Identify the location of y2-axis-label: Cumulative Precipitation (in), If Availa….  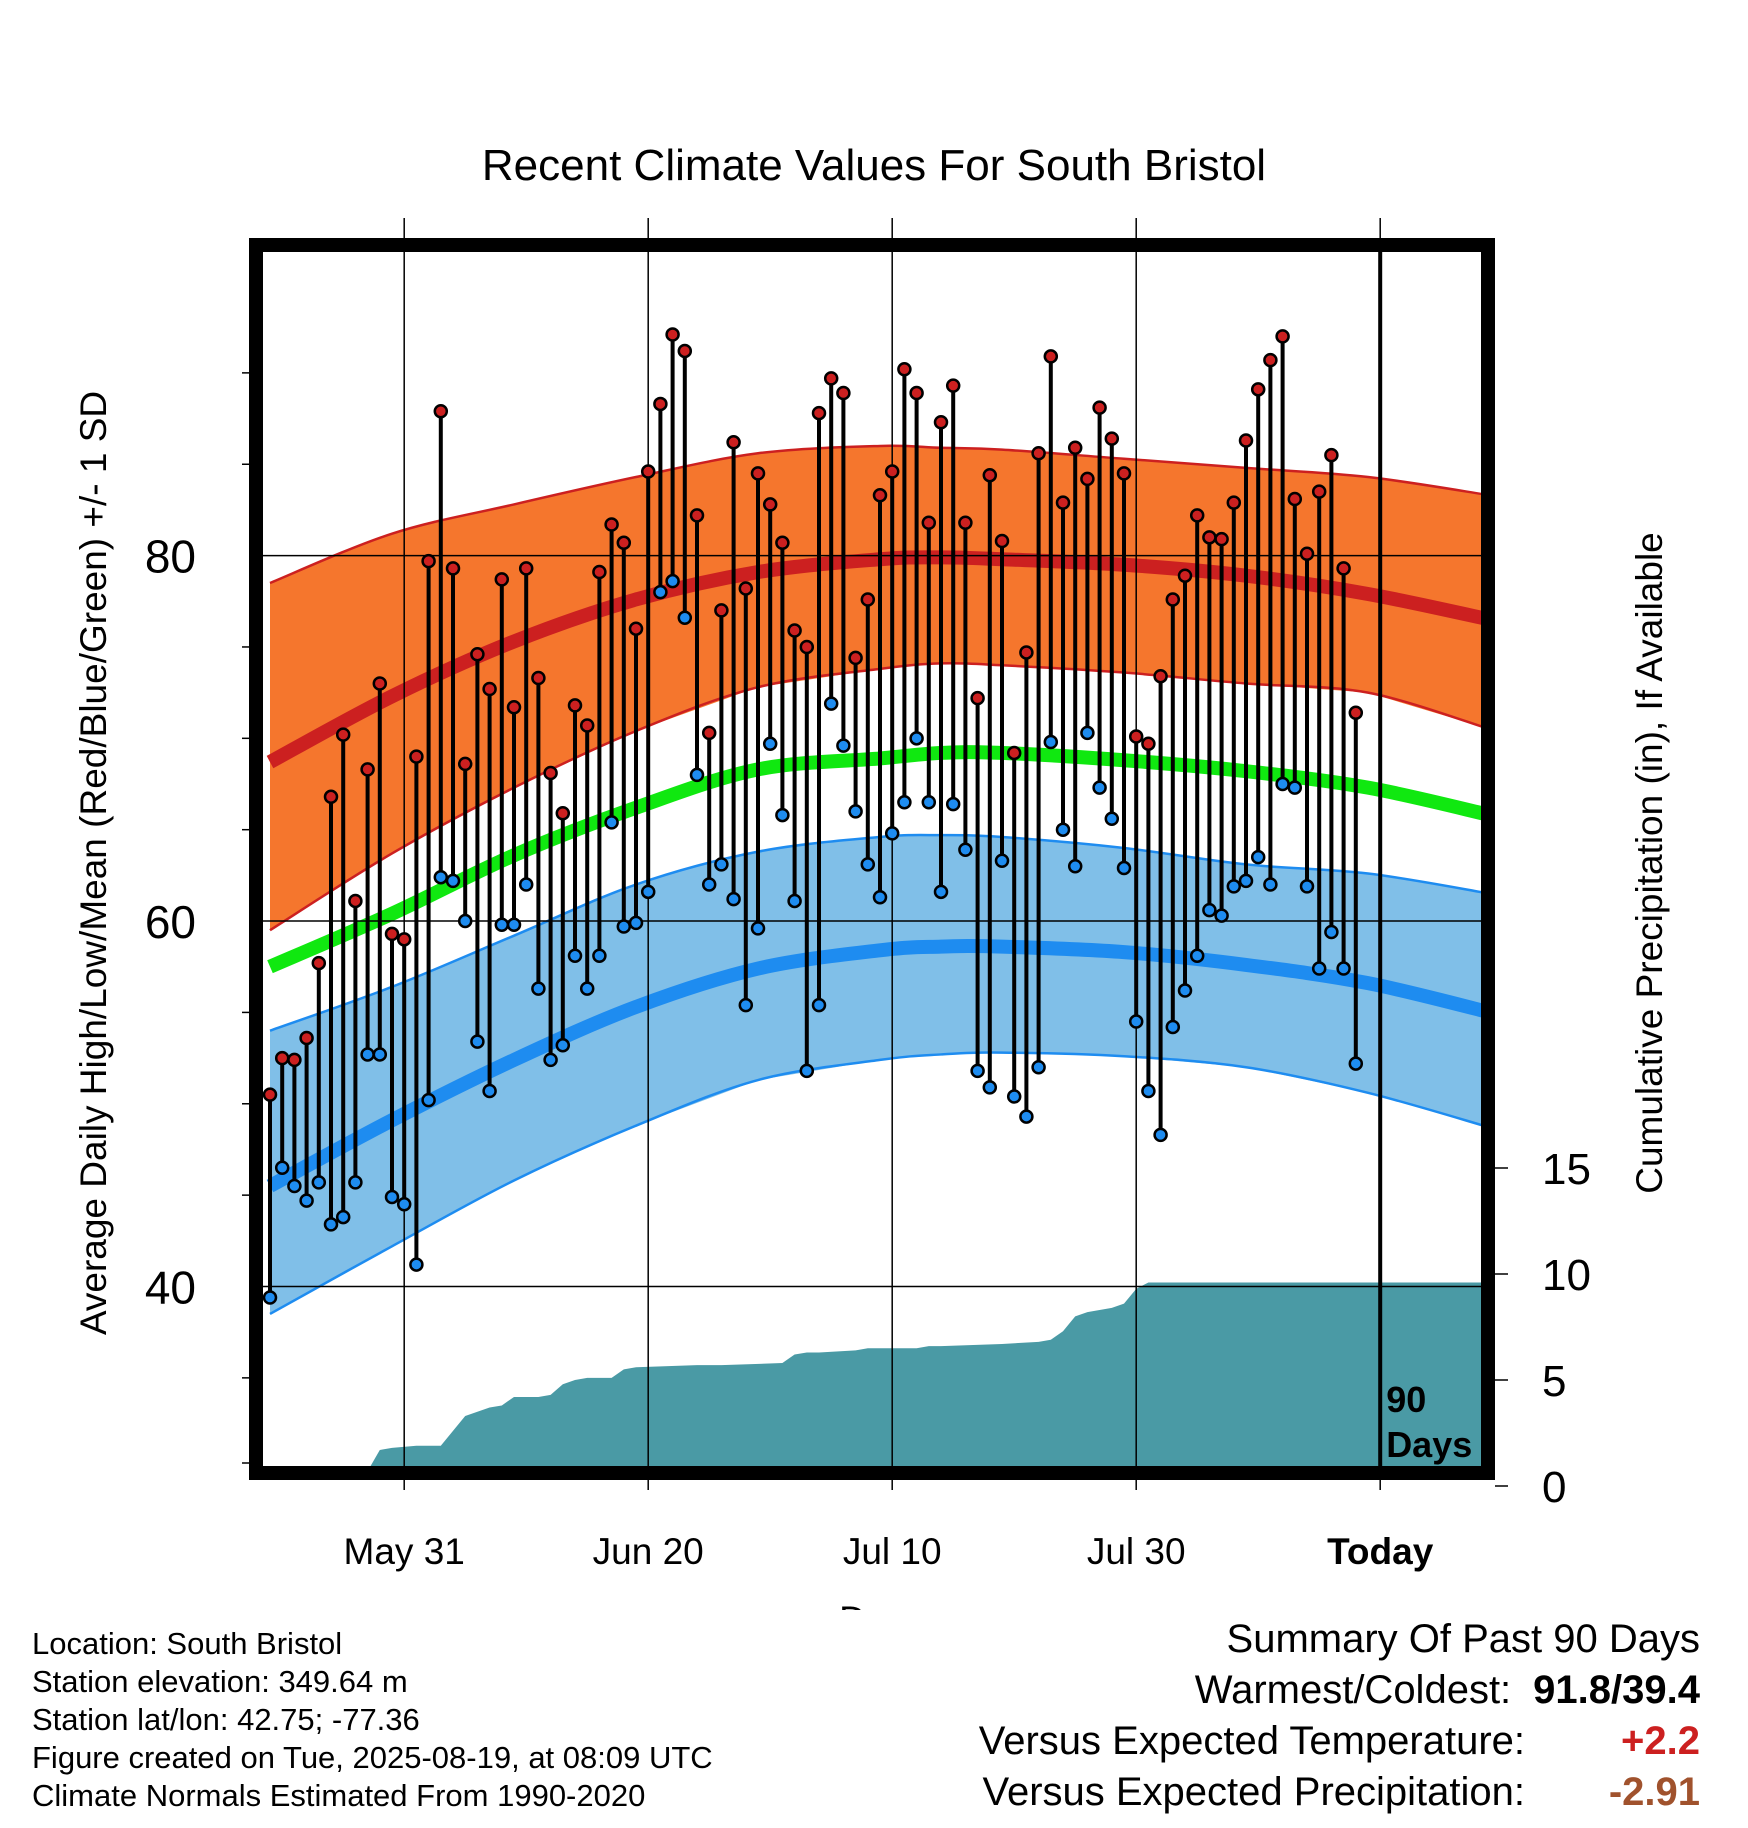
(1649, 863).